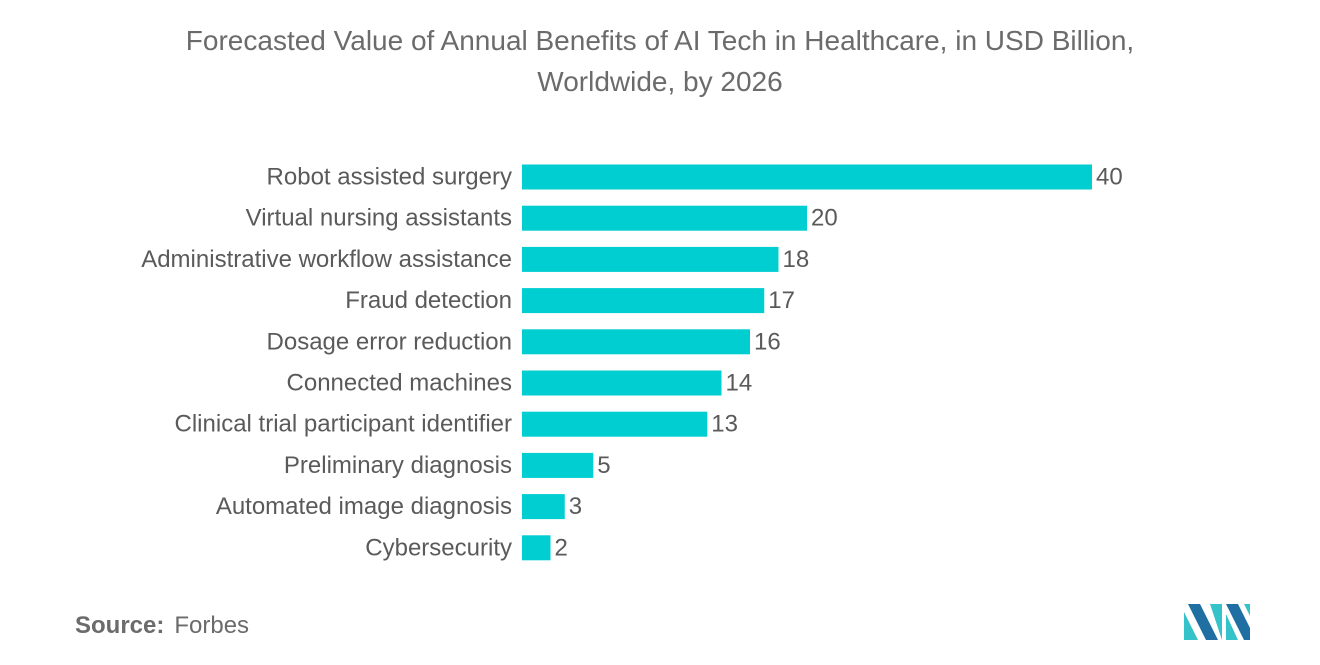  Describe the element at coordinates (1217, 622) in the screenshot. I see `brand-logo-icon` at that location.